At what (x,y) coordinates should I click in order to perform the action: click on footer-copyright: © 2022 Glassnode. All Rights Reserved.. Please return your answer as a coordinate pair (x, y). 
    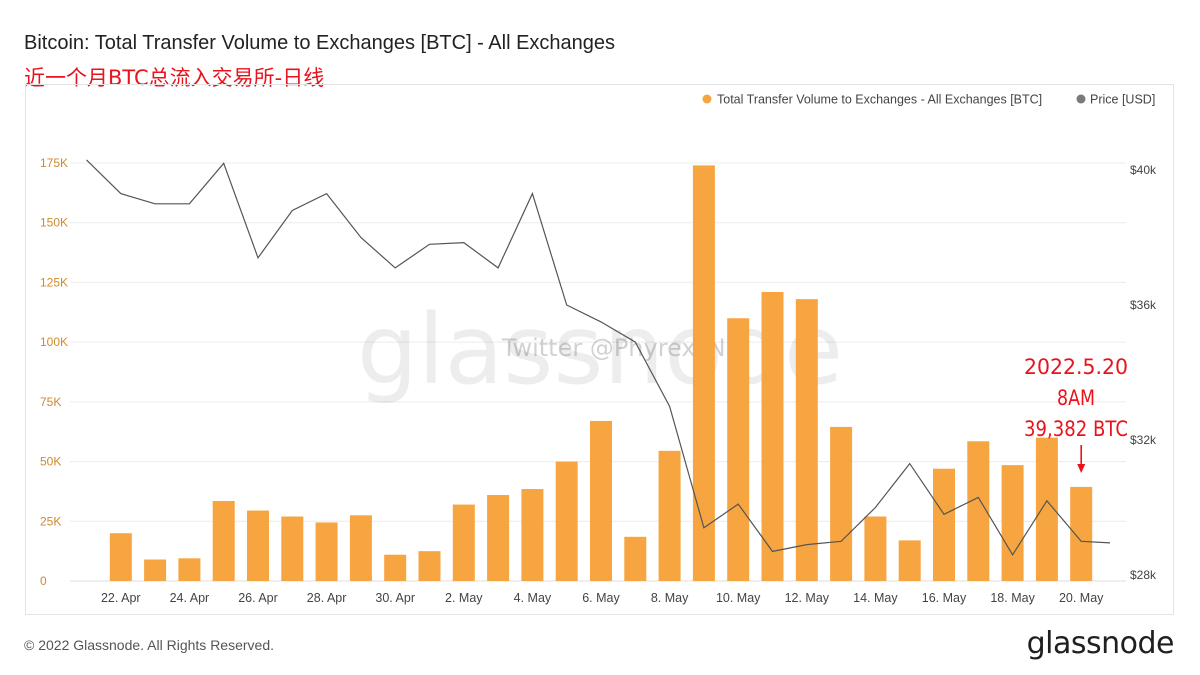
    Looking at the image, I should click on (149, 645).